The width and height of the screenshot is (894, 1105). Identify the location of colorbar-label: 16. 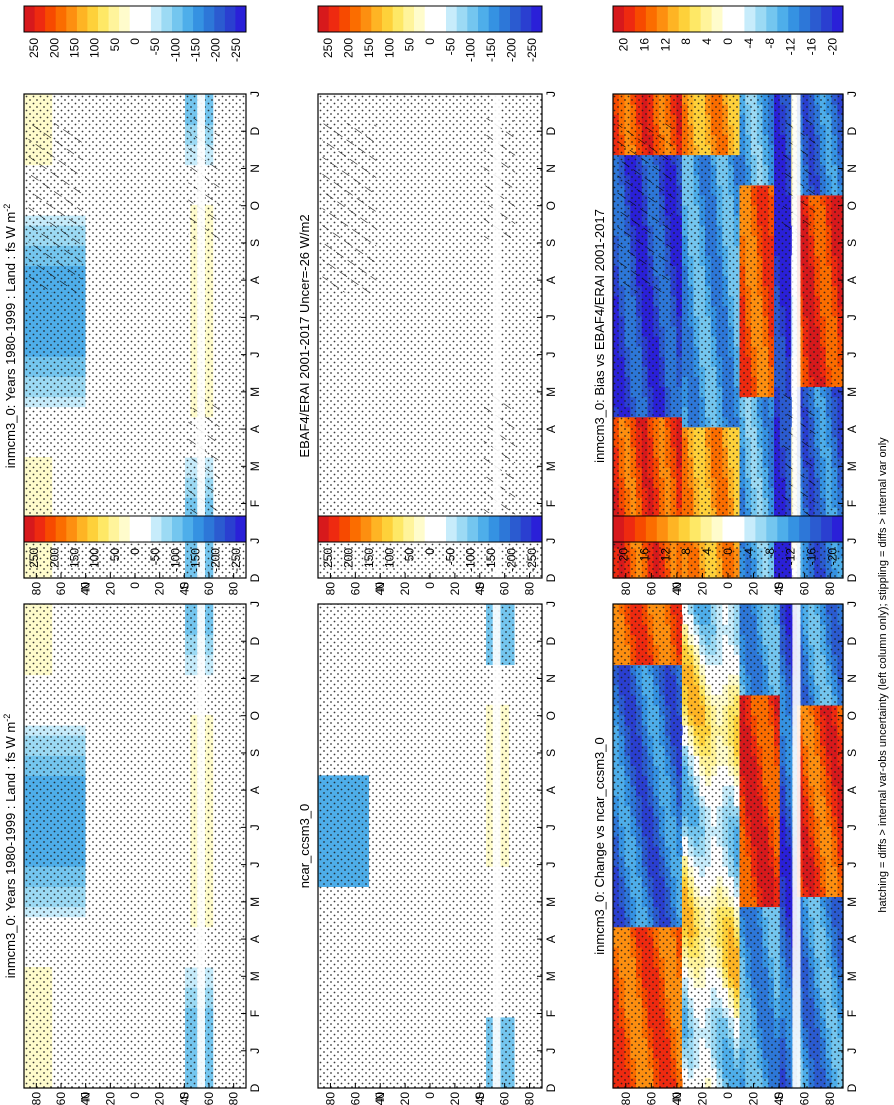
(644, 45).